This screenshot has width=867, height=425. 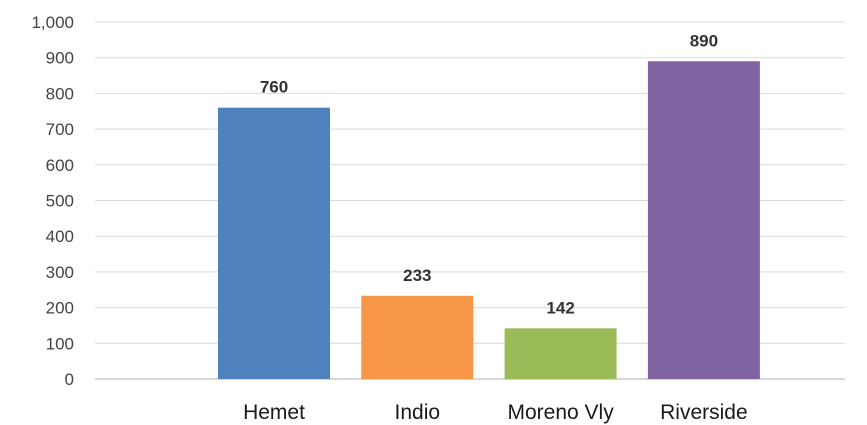 I want to click on x-category-label: Riverside, so click(x=704, y=412).